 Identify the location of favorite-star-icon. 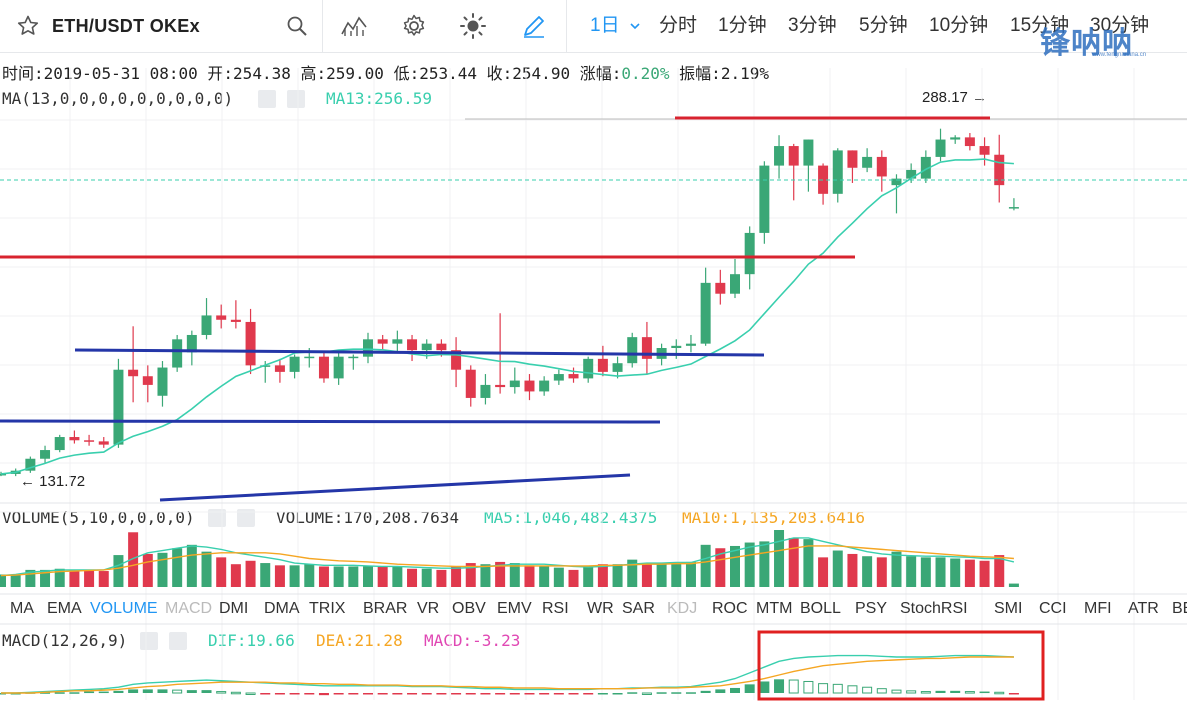
(28, 26).